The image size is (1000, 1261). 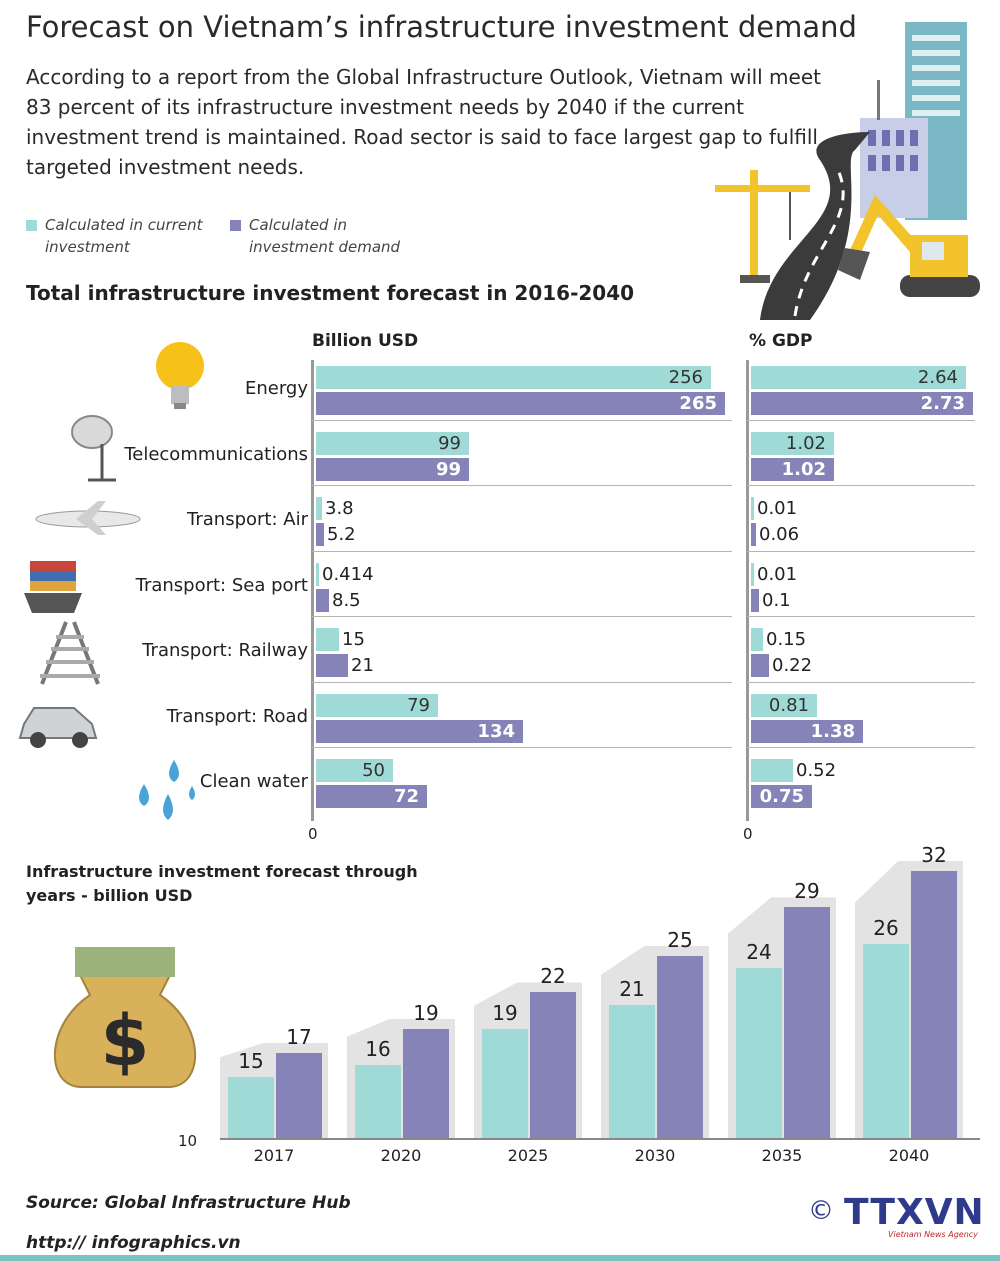 I want to click on crane-icon, so click(x=762, y=226).